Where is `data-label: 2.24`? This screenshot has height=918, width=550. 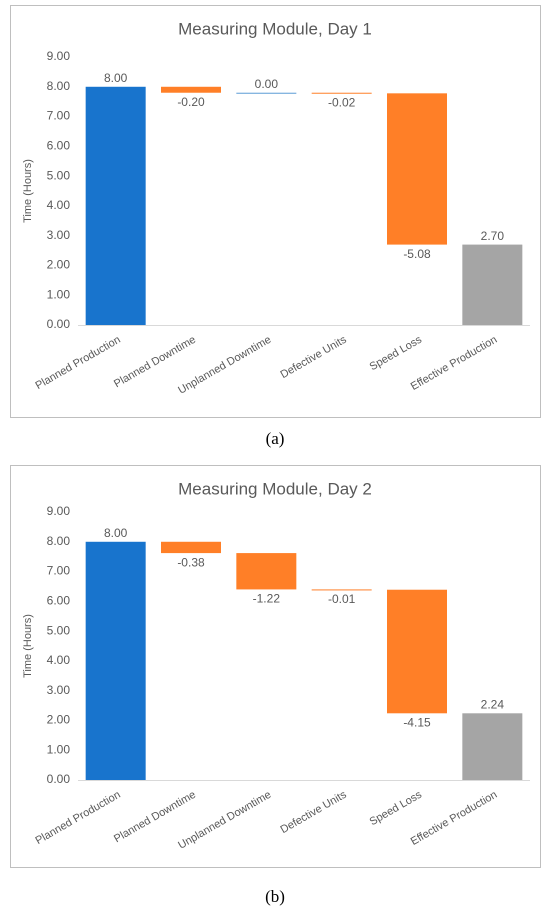 data-label: 2.24 is located at coordinates (493, 704).